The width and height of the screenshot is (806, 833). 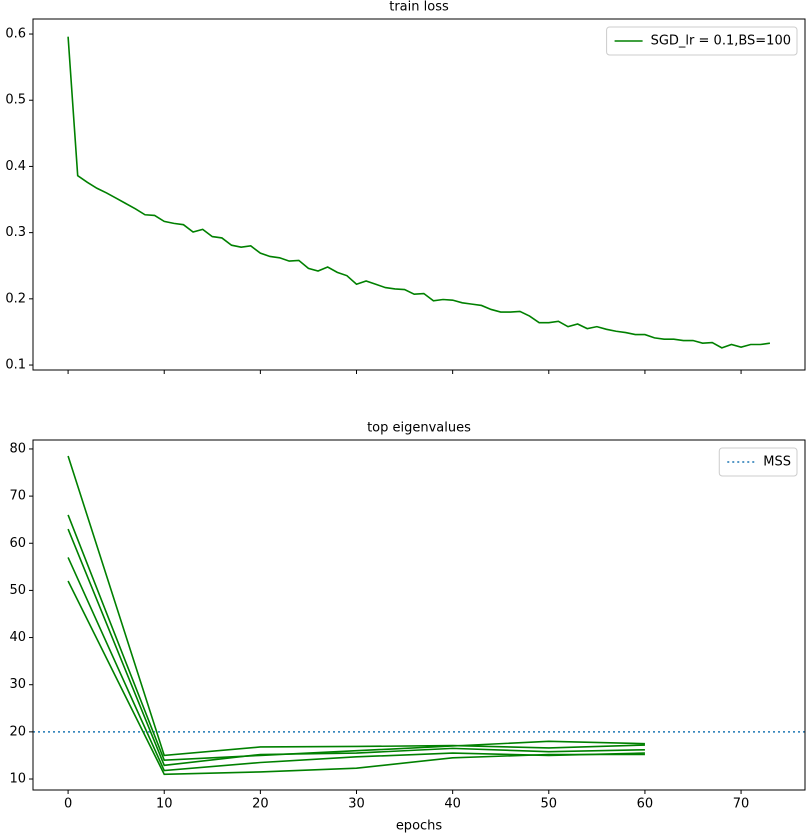 What do you see at coordinates (15, 166) in the screenshot?
I see `y-tick-label: 0.4` at bounding box center [15, 166].